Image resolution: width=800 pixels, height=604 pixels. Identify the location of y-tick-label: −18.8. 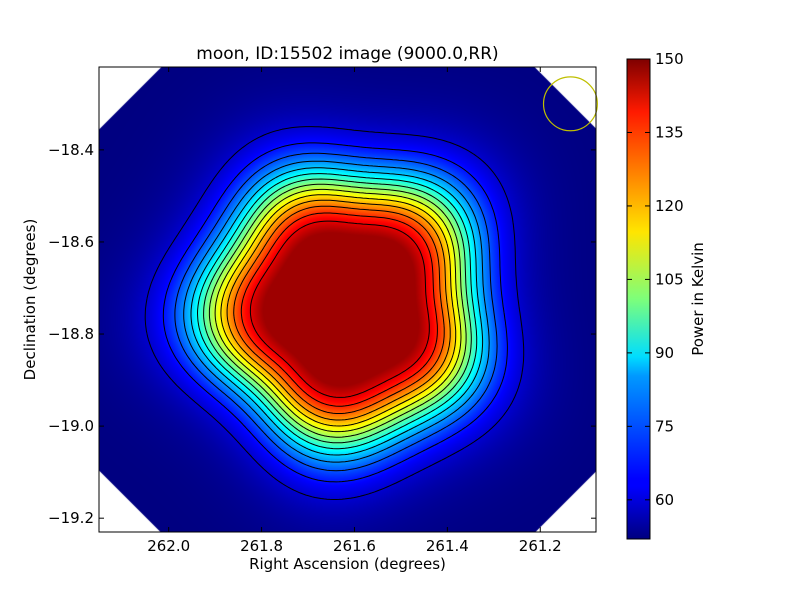
(71, 334).